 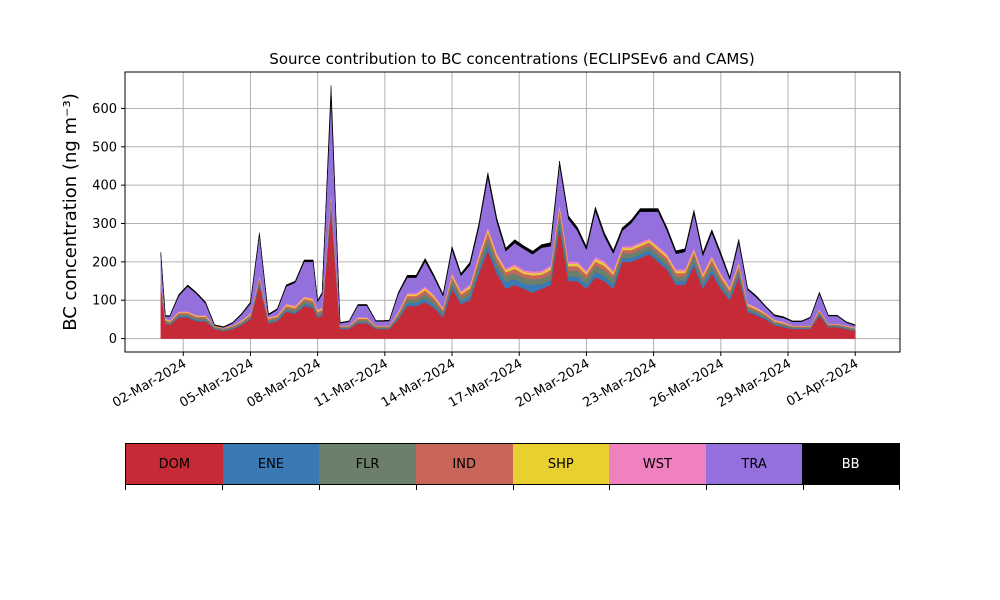 What do you see at coordinates (104, 109) in the screenshot?
I see `y-tick-label: 600` at bounding box center [104, 109].